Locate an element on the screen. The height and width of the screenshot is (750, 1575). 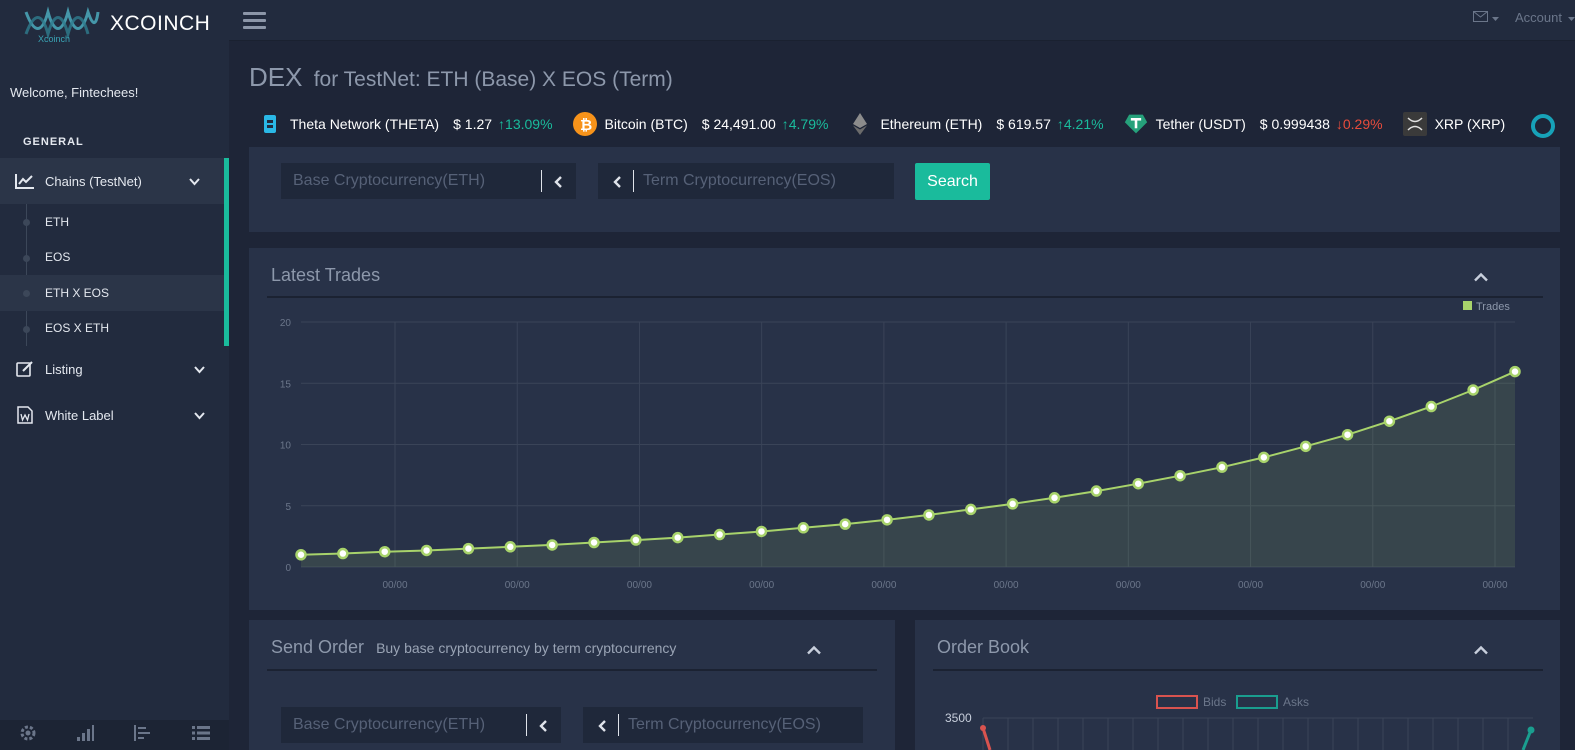
search-button: Search is located at coordinates (952, 181).